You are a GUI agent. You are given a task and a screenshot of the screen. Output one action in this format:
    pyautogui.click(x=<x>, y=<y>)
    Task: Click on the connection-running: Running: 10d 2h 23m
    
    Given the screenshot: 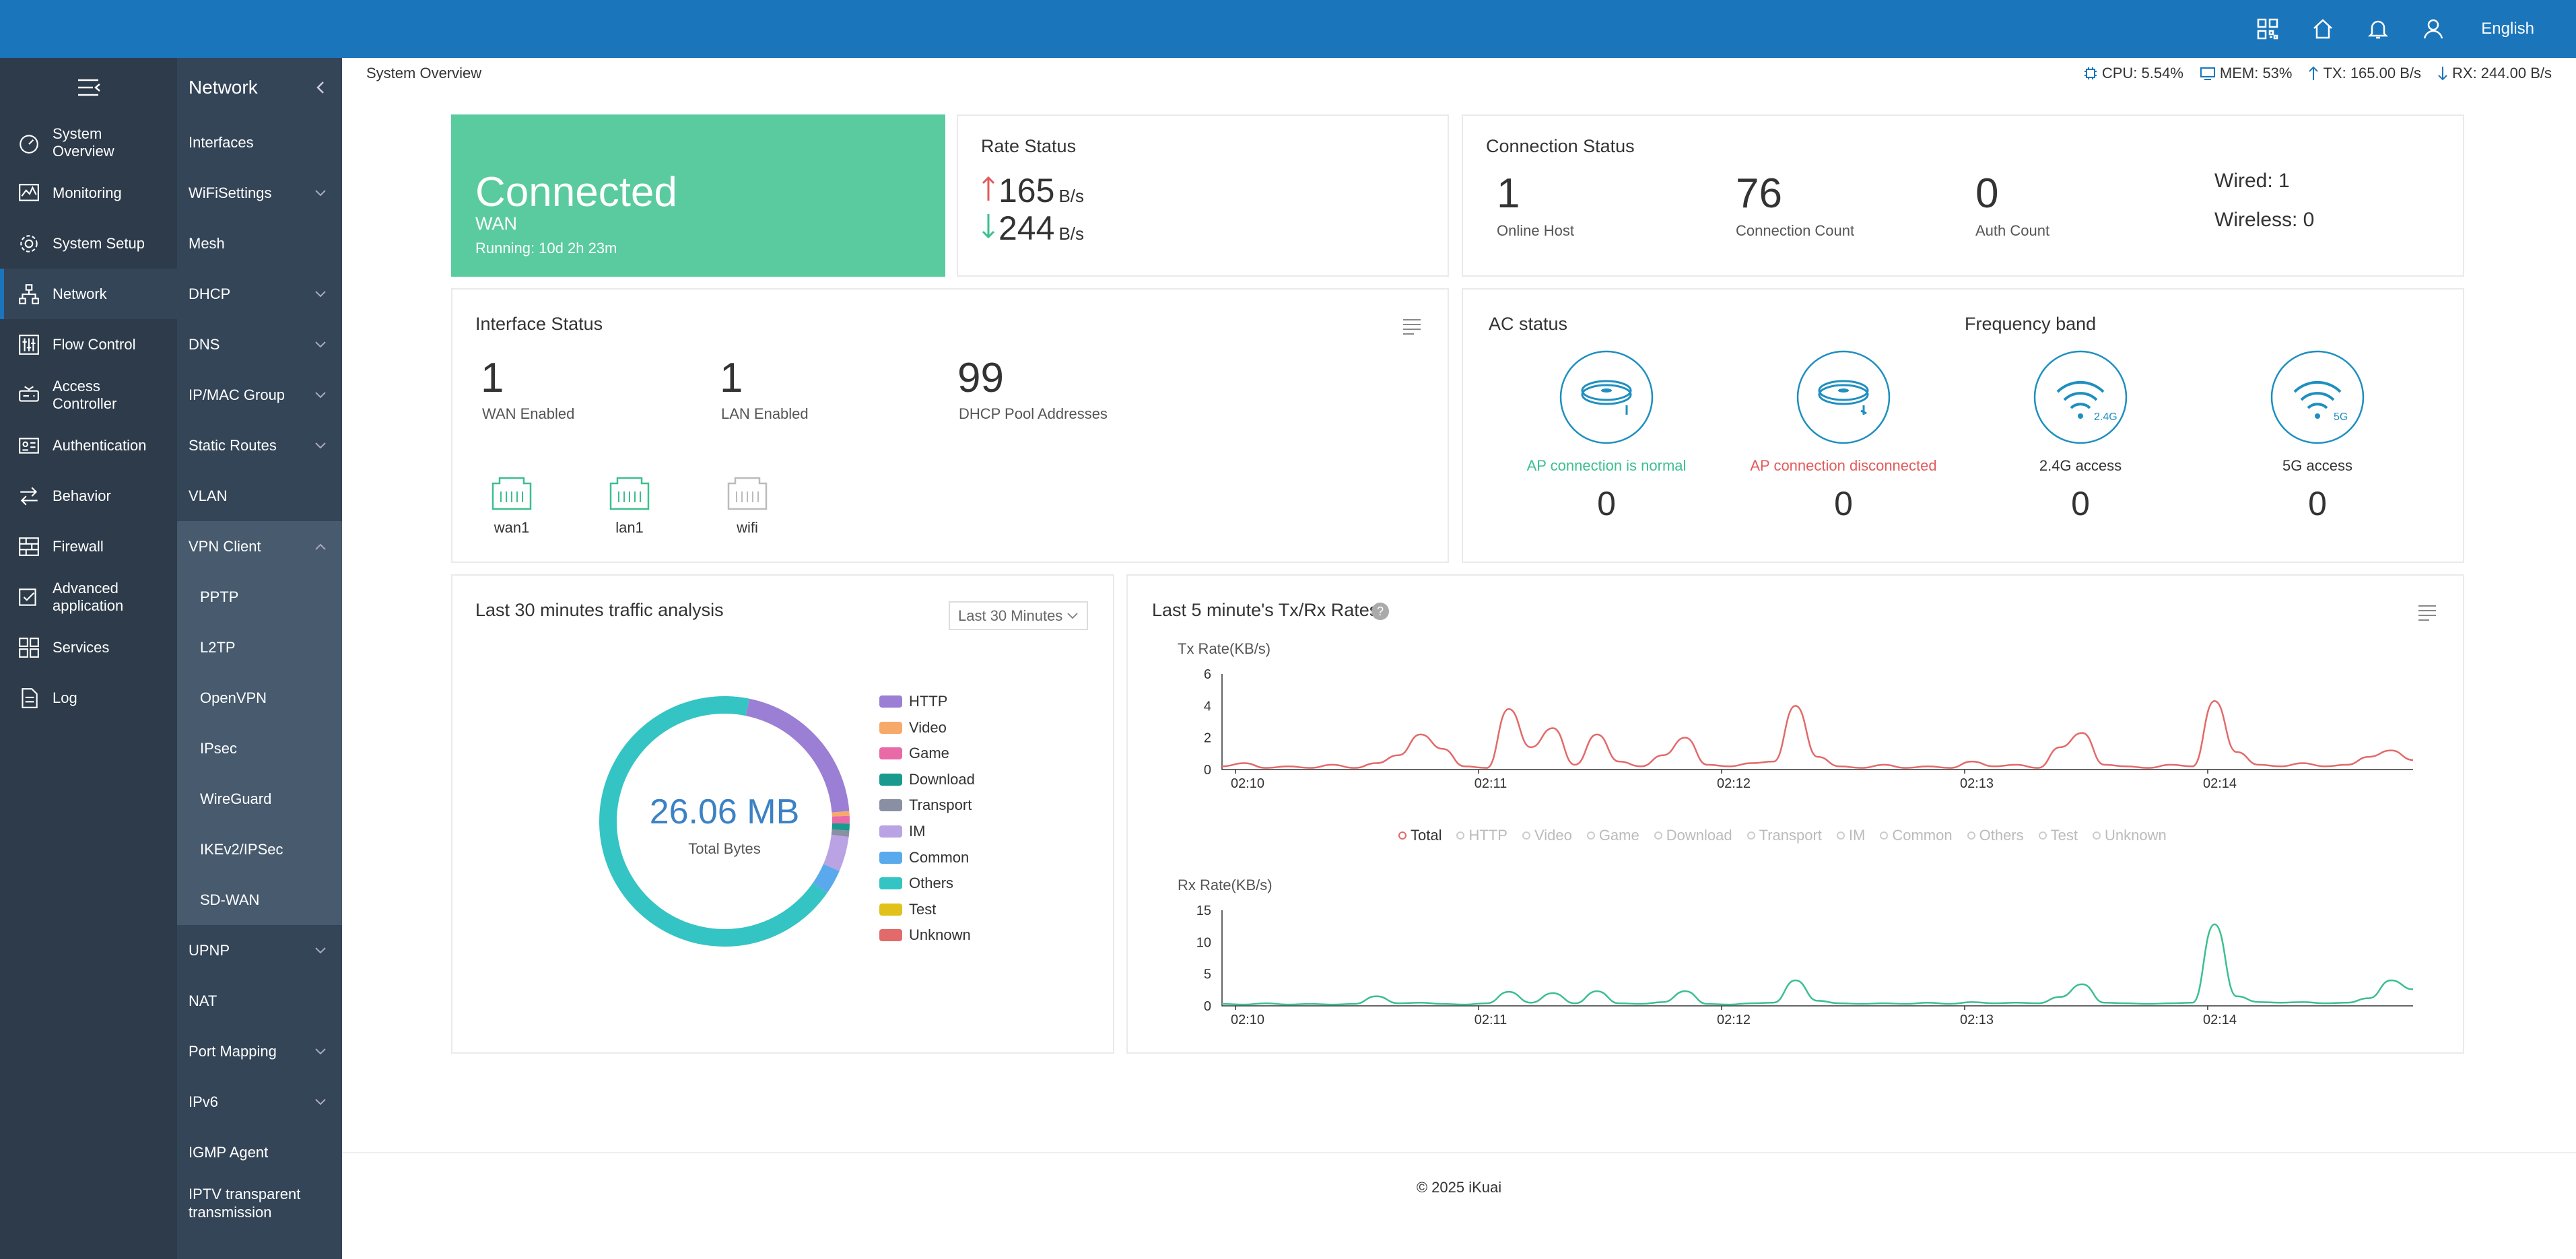 What is the action you would take?
    pyautogui.click(x=546, y=248)
    